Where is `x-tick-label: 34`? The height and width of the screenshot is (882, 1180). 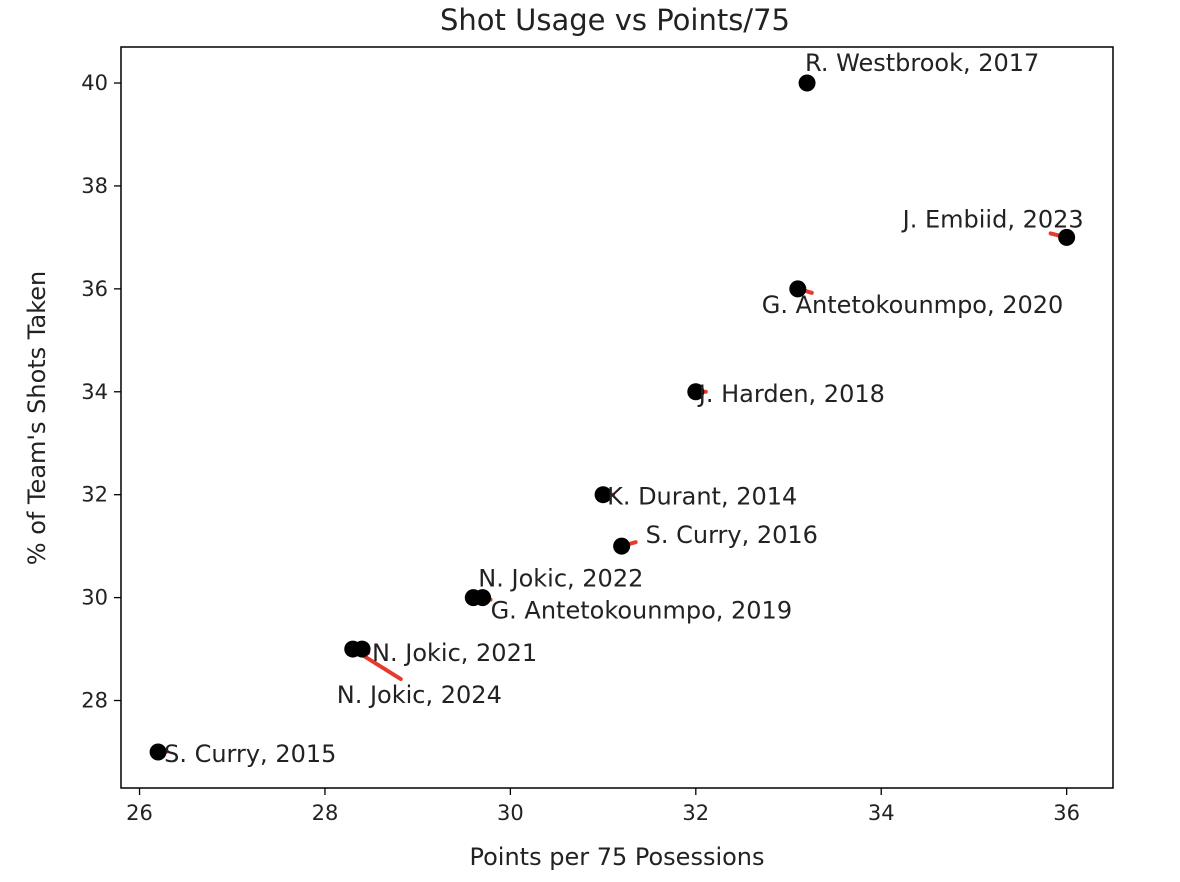
x-tick-label: 34 is located at coordinates (881, 813).